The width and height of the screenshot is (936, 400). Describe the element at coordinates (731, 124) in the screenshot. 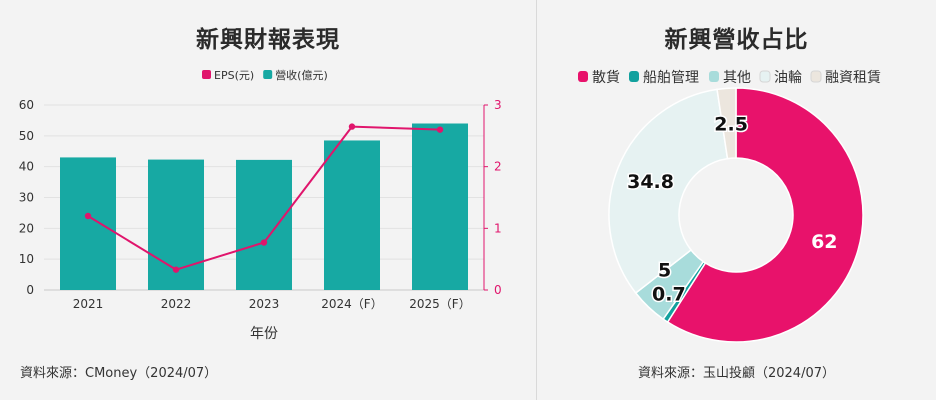

I see `slice-data-label: 2.5` at that location.